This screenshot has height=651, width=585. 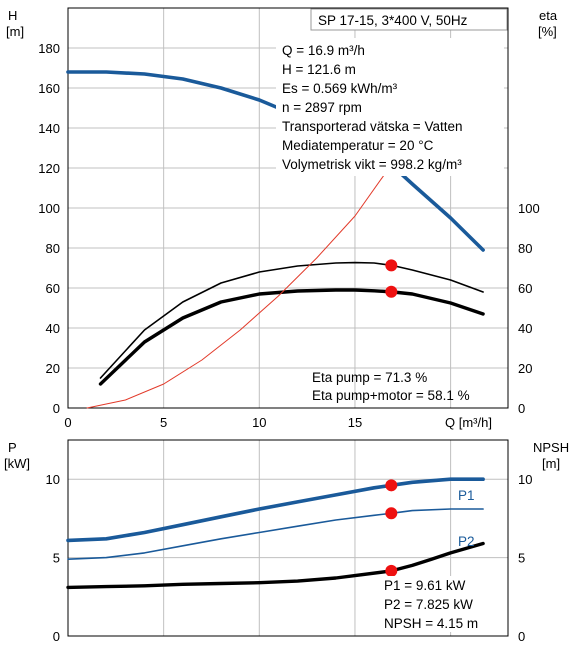 I want to click on bottom-info-panel, so click(x=442, y=604).